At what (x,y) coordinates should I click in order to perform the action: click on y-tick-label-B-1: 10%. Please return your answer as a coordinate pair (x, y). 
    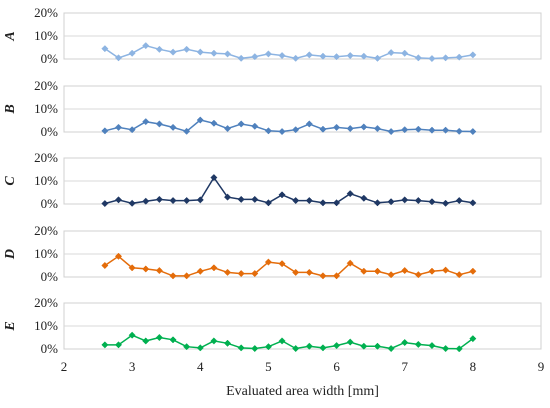
    Looking at the image, I should click on (46, 108).